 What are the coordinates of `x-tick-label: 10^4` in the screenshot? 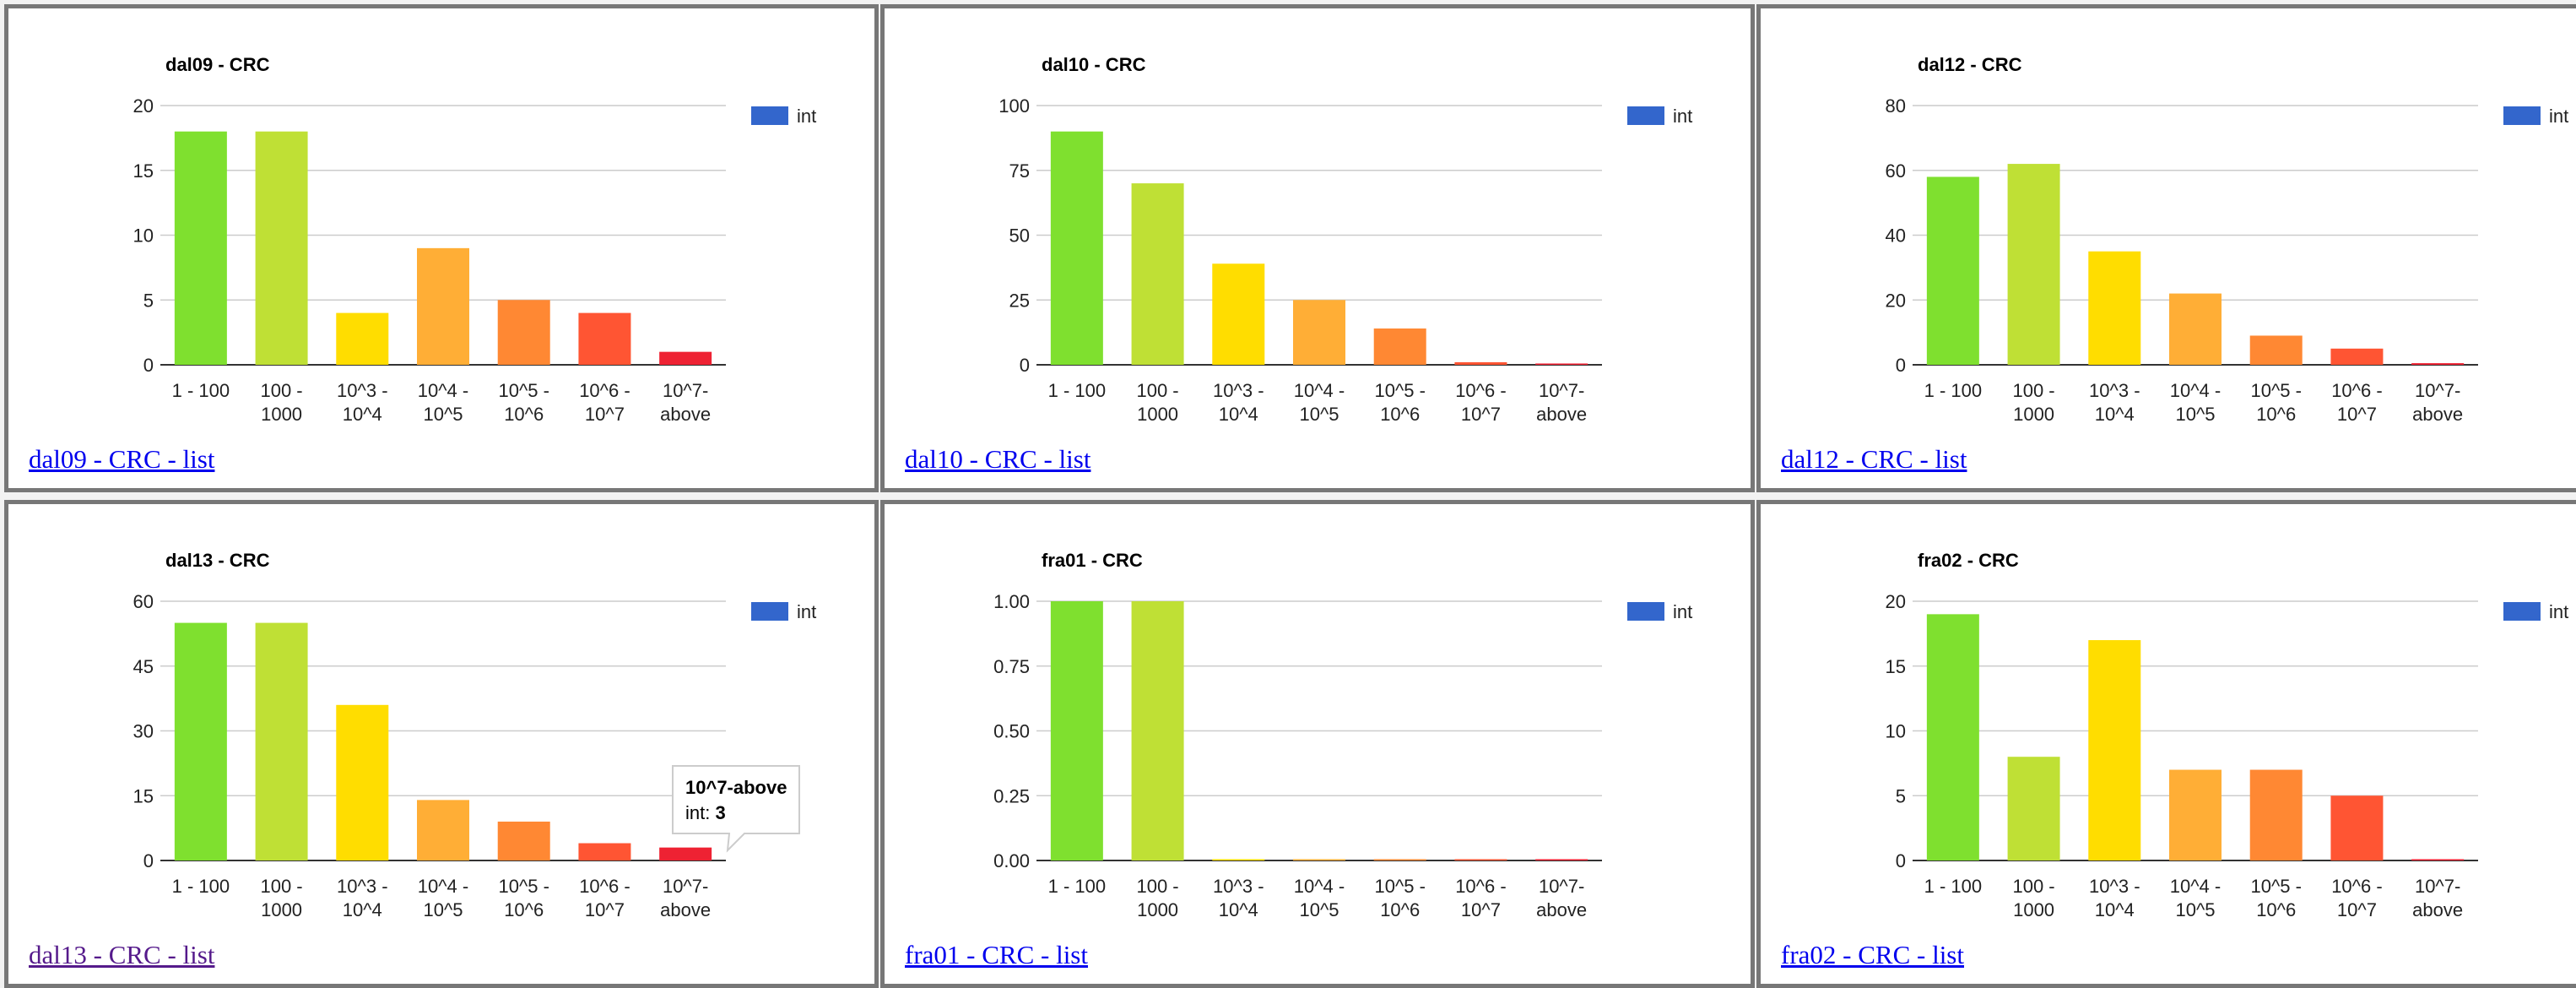 It's located at (1238, 909).